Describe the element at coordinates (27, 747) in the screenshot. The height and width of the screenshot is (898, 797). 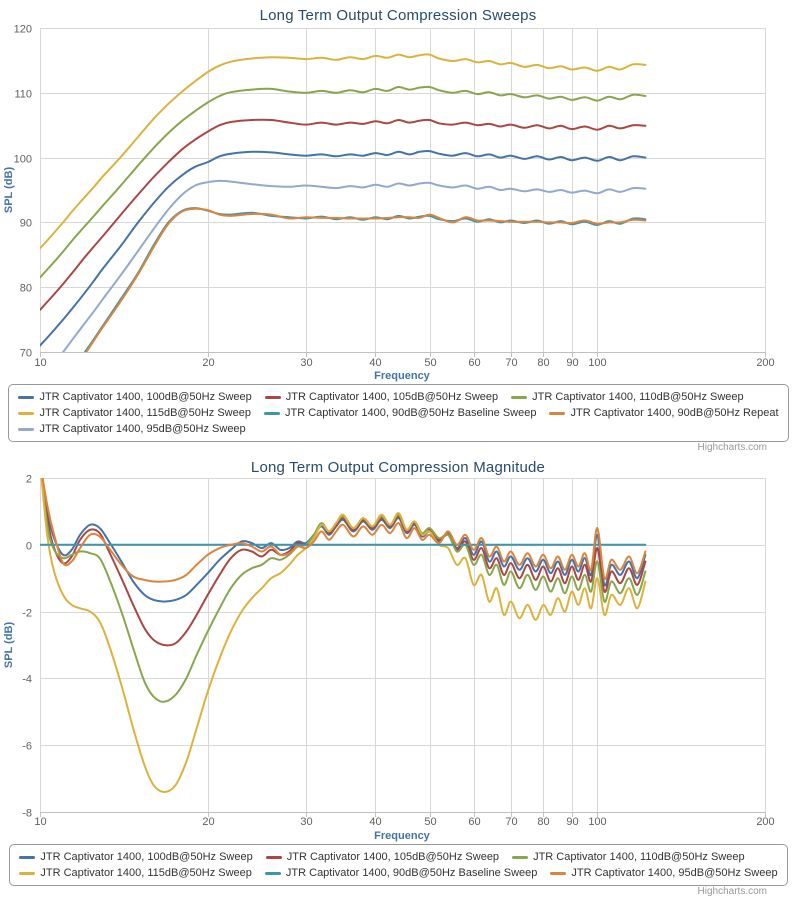
I see `y-tick-label: -6` at that location.